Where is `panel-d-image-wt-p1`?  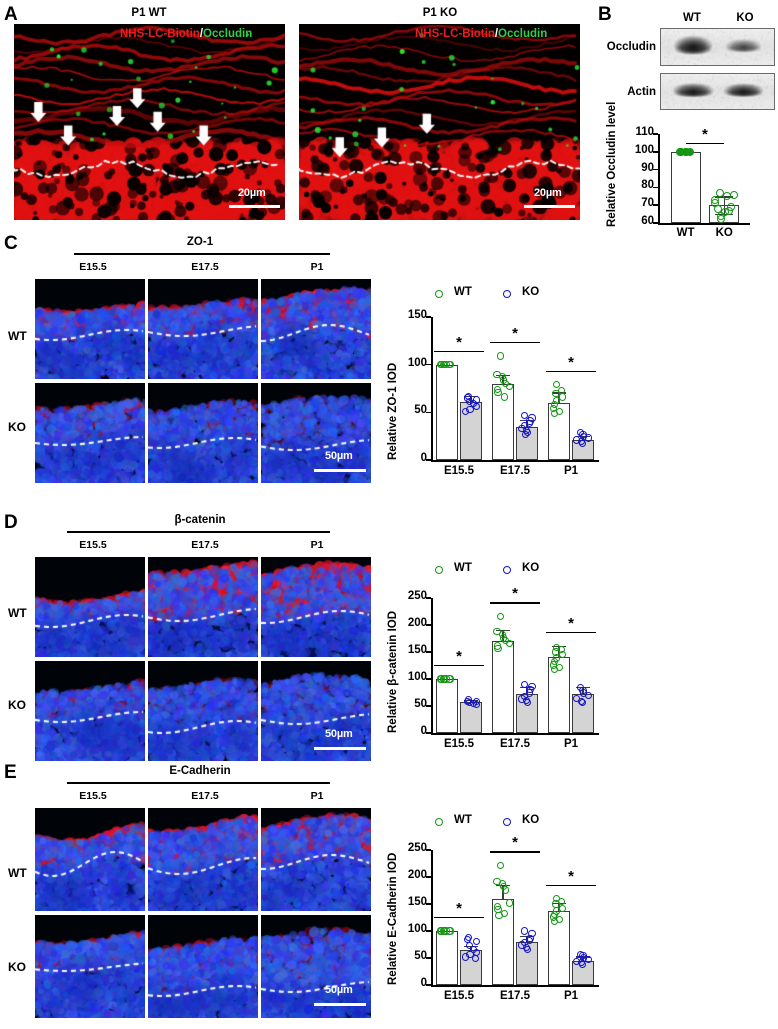 panel-d-image-wt-p1 is located at coordinates (316, 607).